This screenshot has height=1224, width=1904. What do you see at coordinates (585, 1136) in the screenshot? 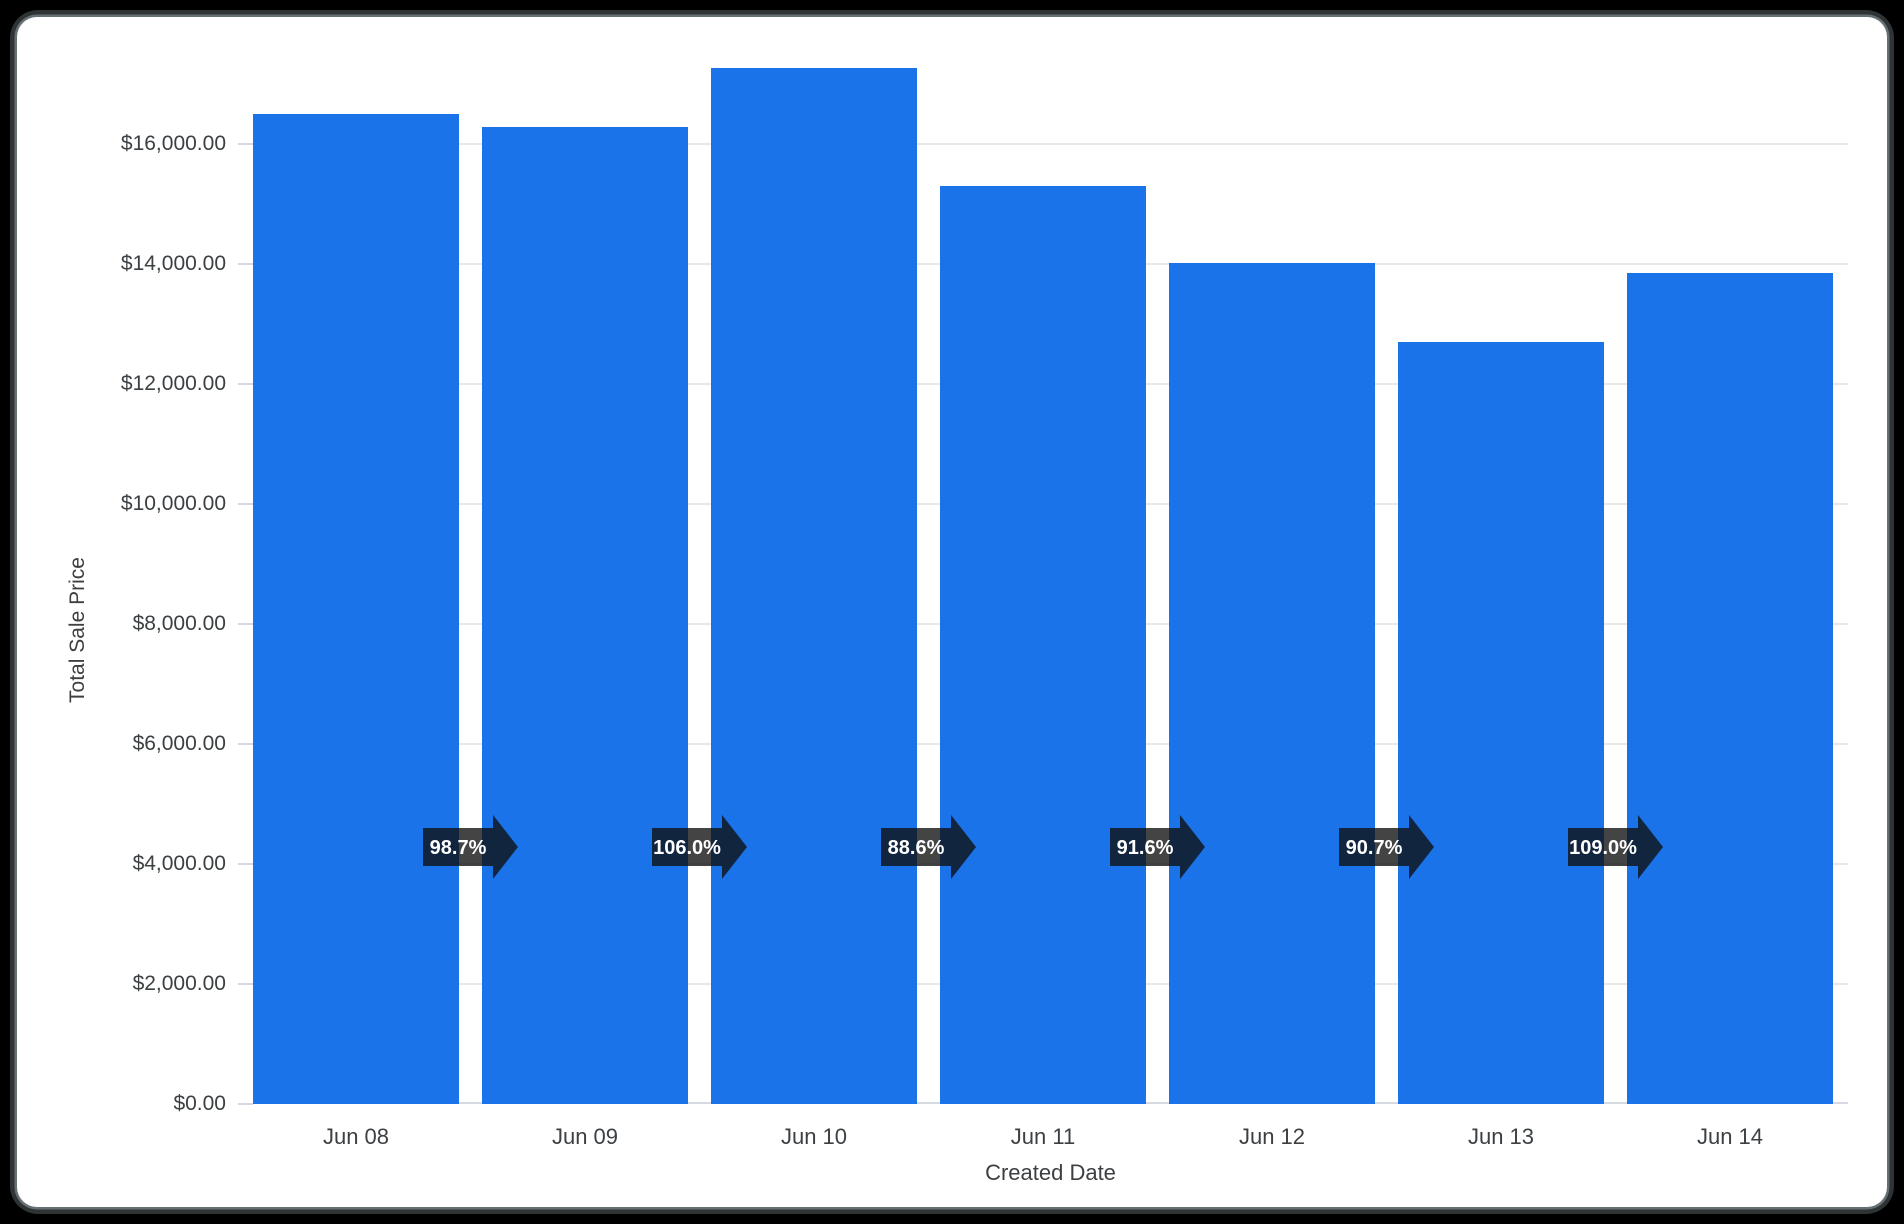
I see `x-tick-label: Jun 09` at bounding box center [585, 1136].